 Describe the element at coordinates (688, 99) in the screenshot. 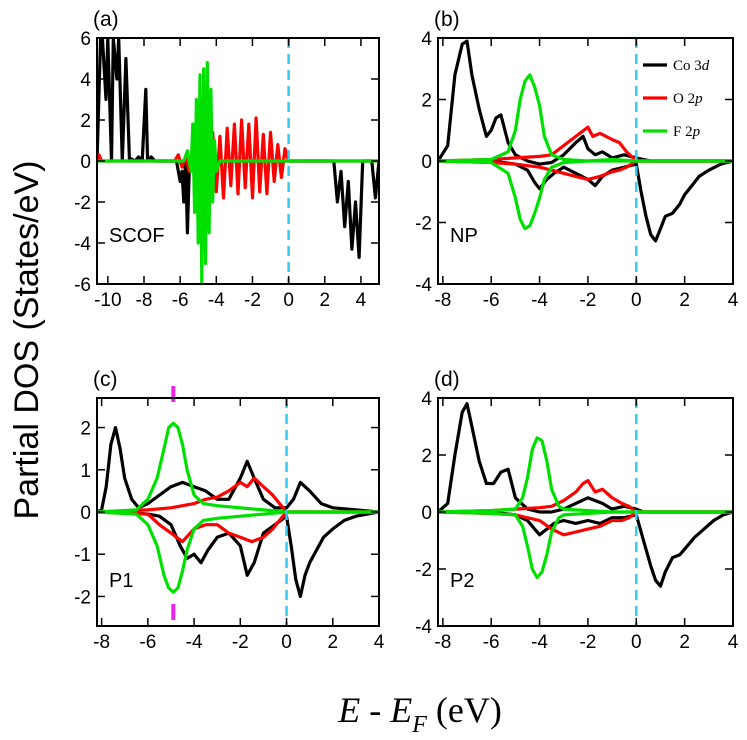

I see `legend-label: O 2p` at that location.